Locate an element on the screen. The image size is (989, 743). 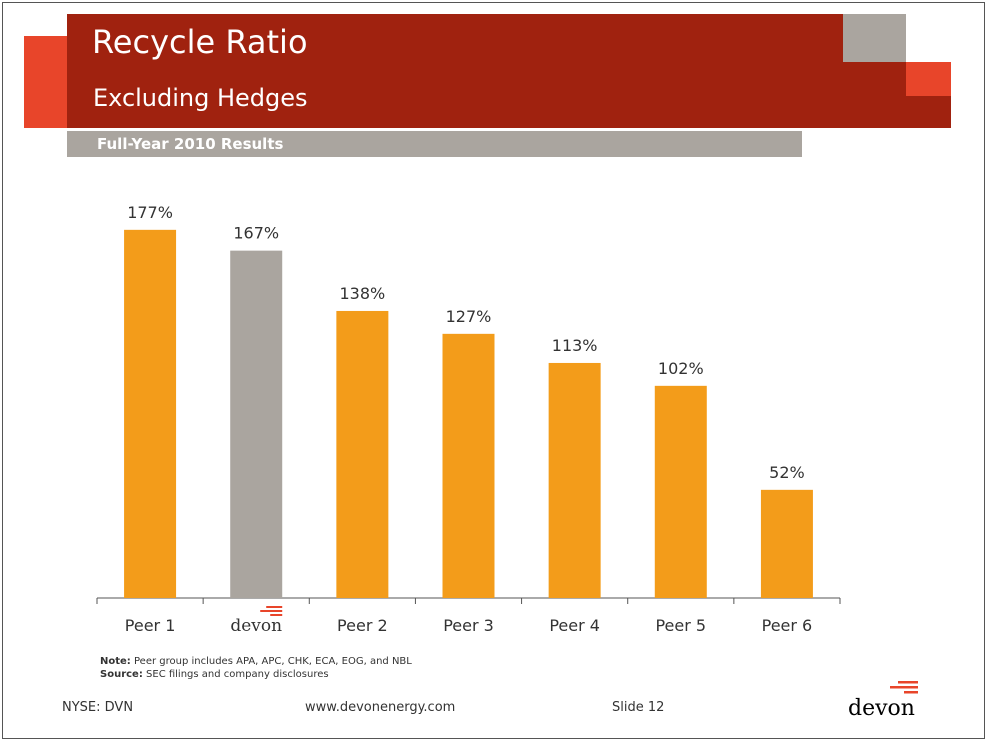
slide-title: Recycle Ratio is located at coordinates (200, 42).